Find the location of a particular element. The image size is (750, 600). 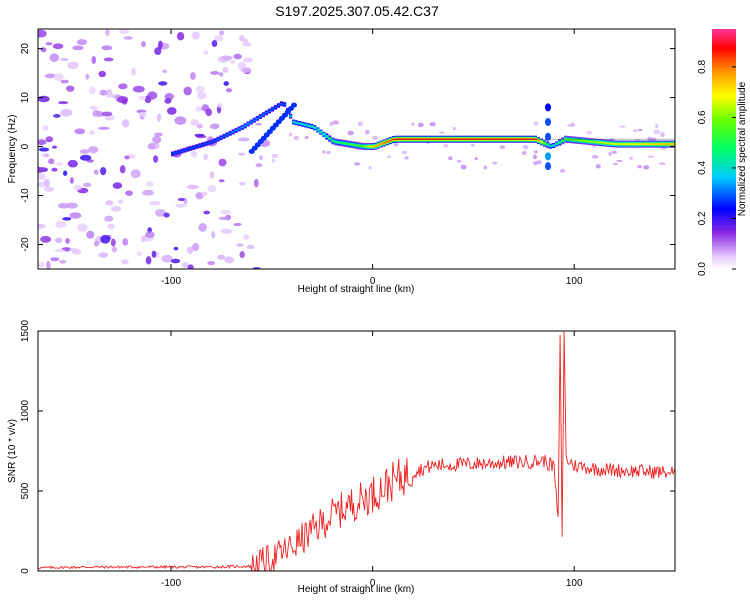

y-tick-label: -20 is located at coordinates (25, 244).